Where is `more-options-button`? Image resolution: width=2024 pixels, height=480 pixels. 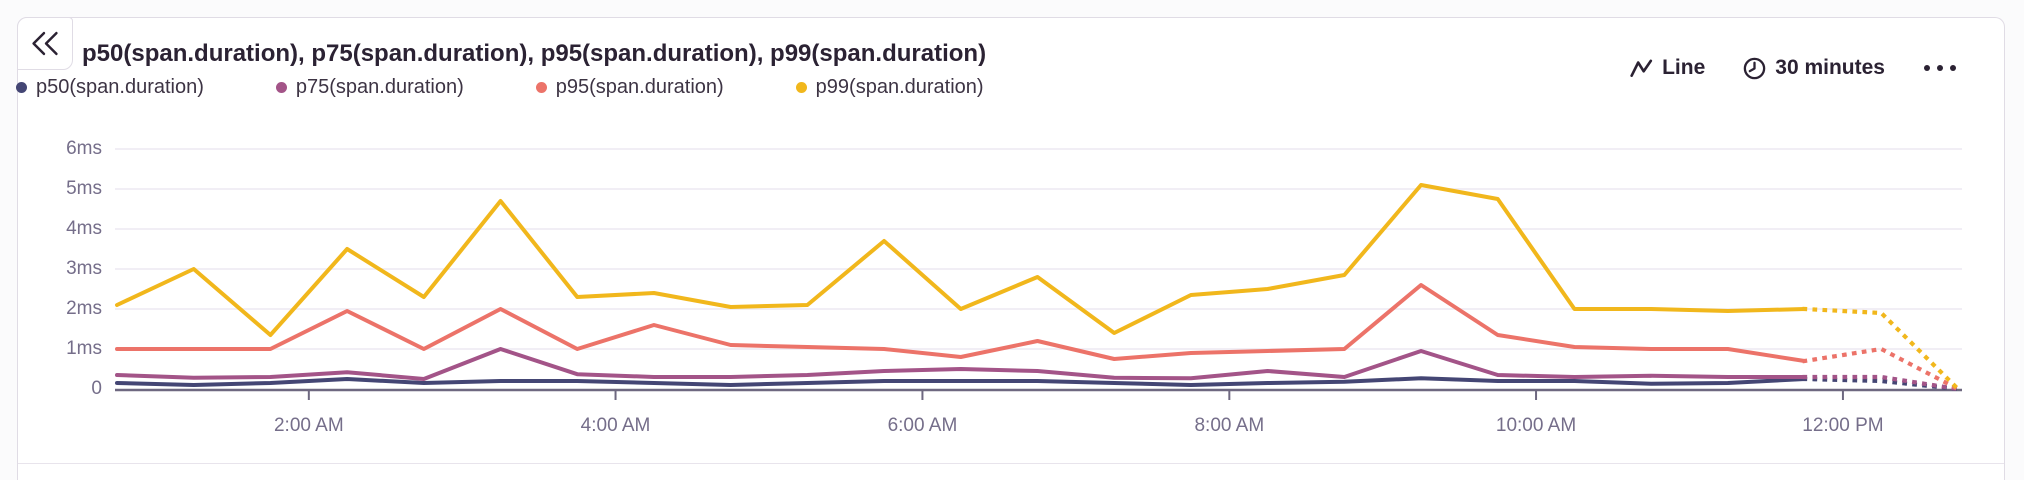
more-options-button is located at coordinates (1940, 68).